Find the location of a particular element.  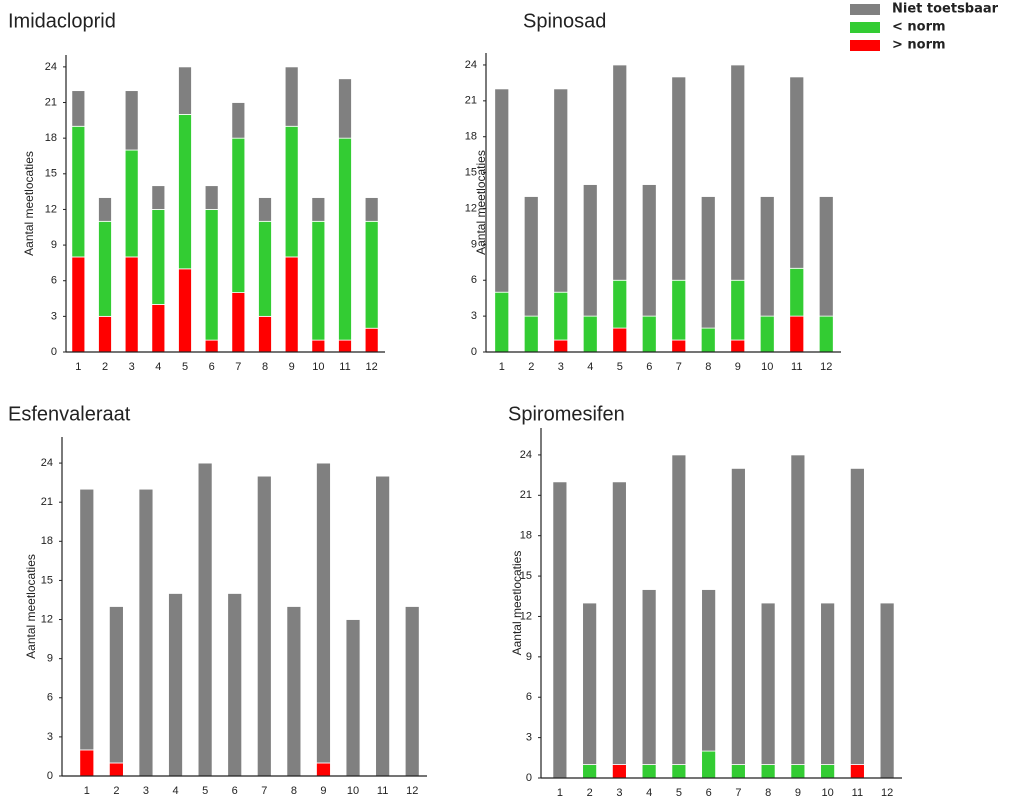

legend-swatch is located at coordinates (865, 45).